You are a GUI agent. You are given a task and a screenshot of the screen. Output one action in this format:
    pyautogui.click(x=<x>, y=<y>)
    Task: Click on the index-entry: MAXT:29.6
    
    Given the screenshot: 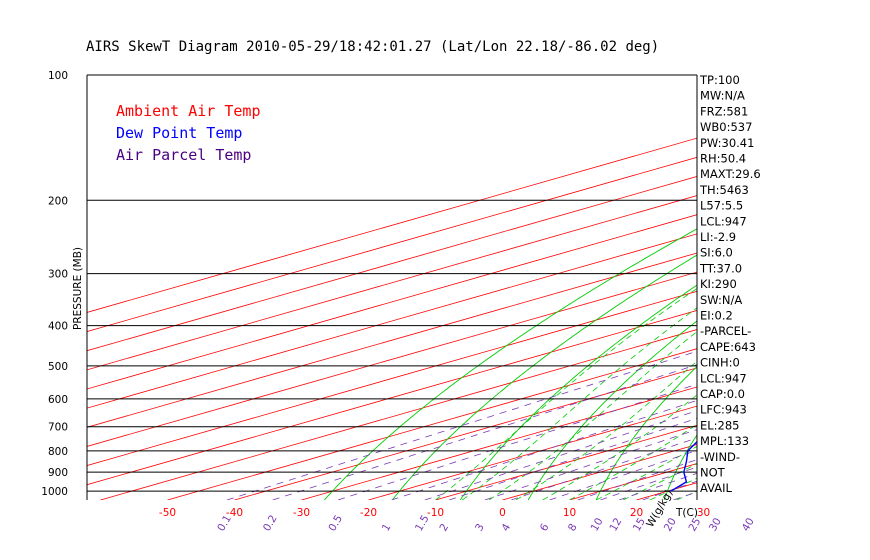 What is the action you would take?
    pyautogui.click(x=730, y=174)
    